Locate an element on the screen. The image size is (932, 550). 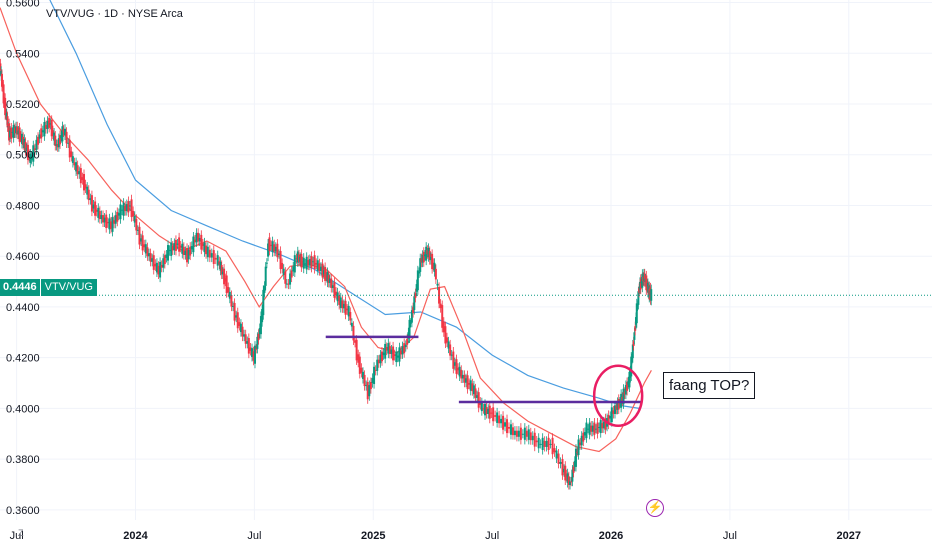
text-annotation: faang TOP? is located at coordinates (709, 385).